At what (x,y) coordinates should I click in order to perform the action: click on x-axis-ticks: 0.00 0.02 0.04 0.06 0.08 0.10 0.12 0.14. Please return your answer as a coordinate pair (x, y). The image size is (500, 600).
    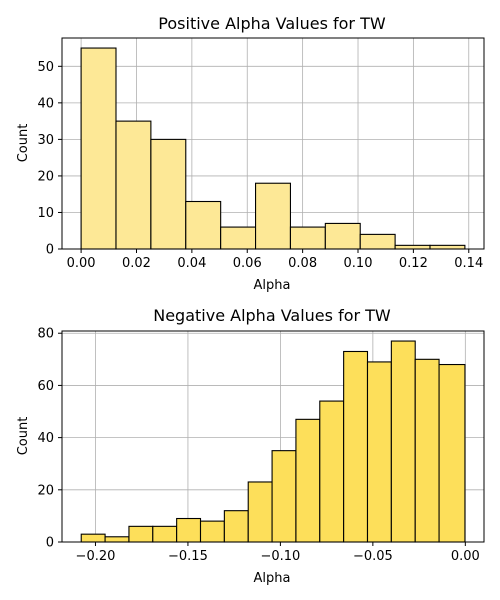
    Looking at the image, I should click on (275, 260).